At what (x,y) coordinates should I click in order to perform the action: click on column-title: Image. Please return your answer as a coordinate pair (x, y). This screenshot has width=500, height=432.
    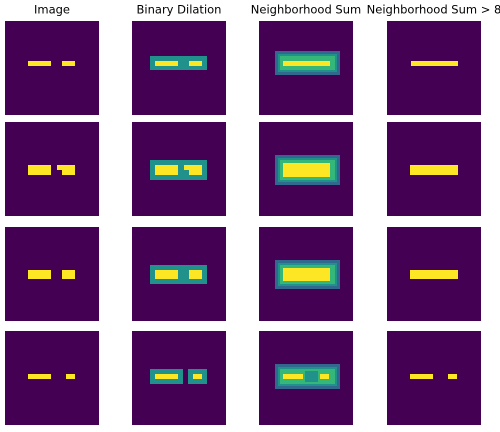
    Looking at the image, I should click on (52, 10).